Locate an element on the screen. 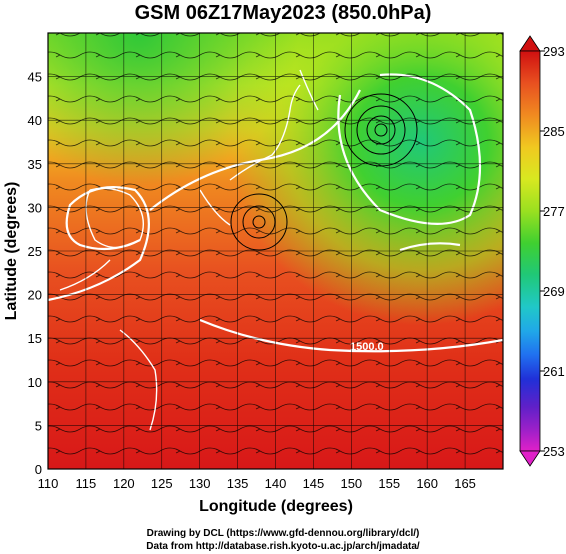 This screenshot has height=554, width=566. colorbar-label: 269 is located at coordinates (554, 291).